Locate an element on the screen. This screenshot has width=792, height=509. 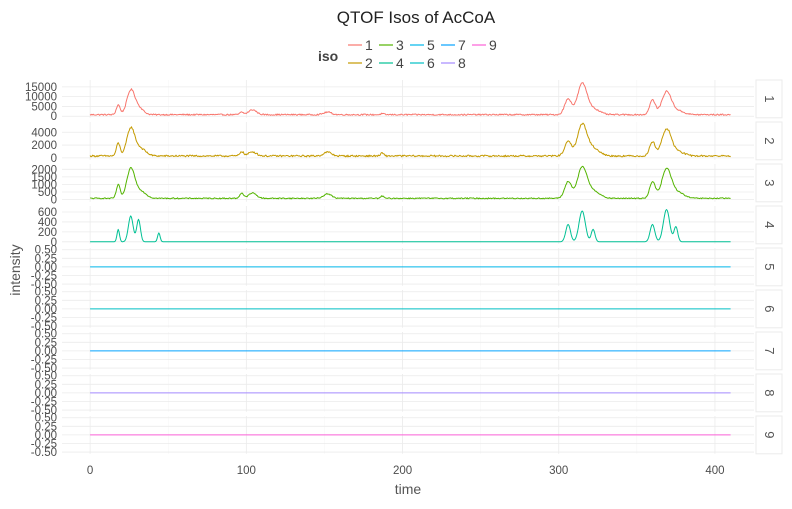
y-tick-label: 500 is located at coordinates (47, 193).